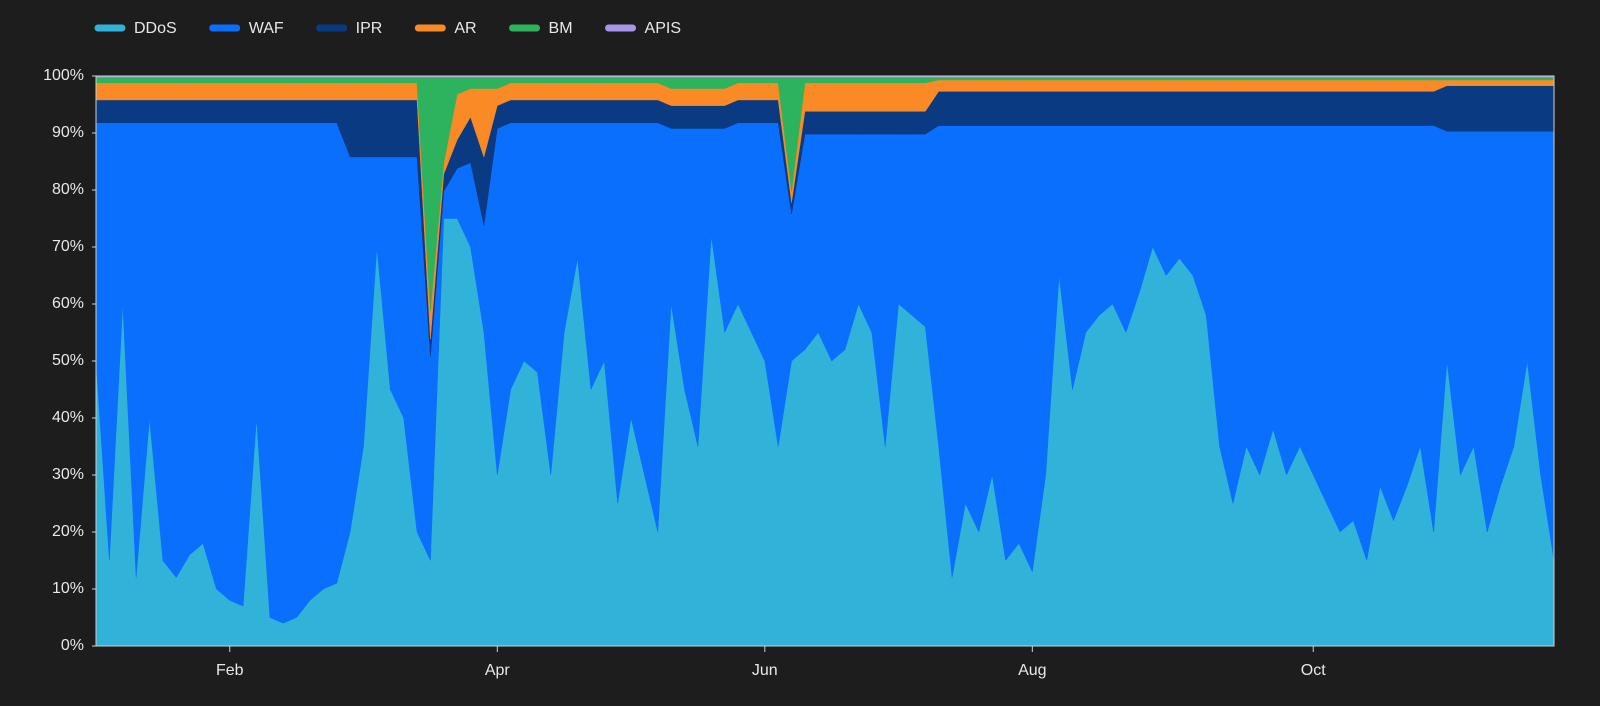 This screenshot has height=706, width=1600. What do you see at coordinates (63, 75) in the screenshot?
I see `y-tick-label: 100%` at bounding box center [63, 75].